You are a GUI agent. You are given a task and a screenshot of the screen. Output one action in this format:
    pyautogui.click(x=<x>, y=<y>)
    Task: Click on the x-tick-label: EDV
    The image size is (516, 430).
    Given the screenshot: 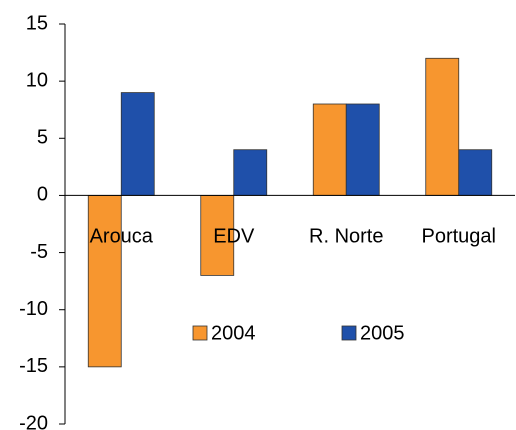 What is the action you would take?
    pyautogui.click(x=234, y=237)
    